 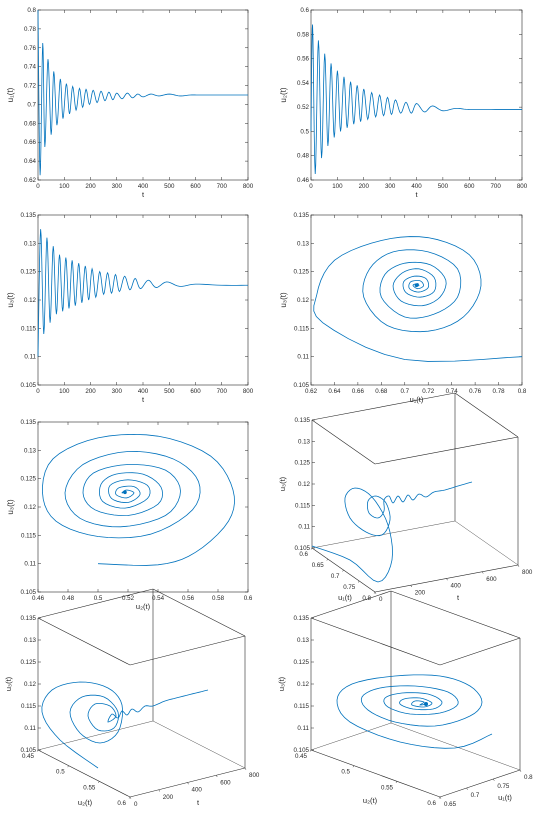 What do you see at coordinates (303, 83) in the screenshot?
I see `y-tick-label: 0.54` at bounding box center [303, 83].